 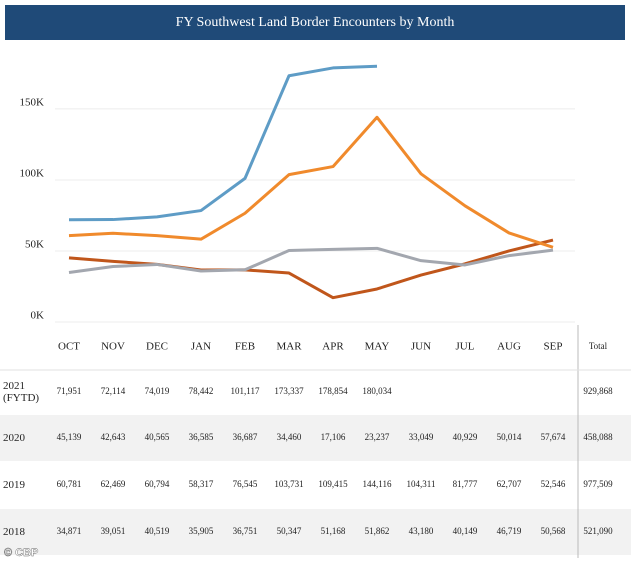 What do you see at coordinates (509, 531) in the screenshot?
I see `table-cell: 46,719` at bounding box center [509, 531].